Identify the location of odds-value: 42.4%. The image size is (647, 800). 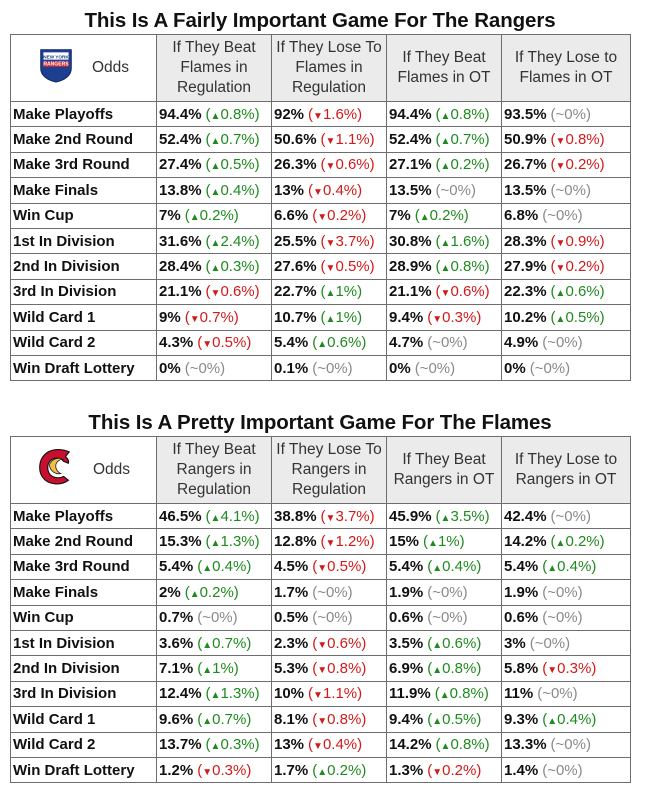
(525, 516).